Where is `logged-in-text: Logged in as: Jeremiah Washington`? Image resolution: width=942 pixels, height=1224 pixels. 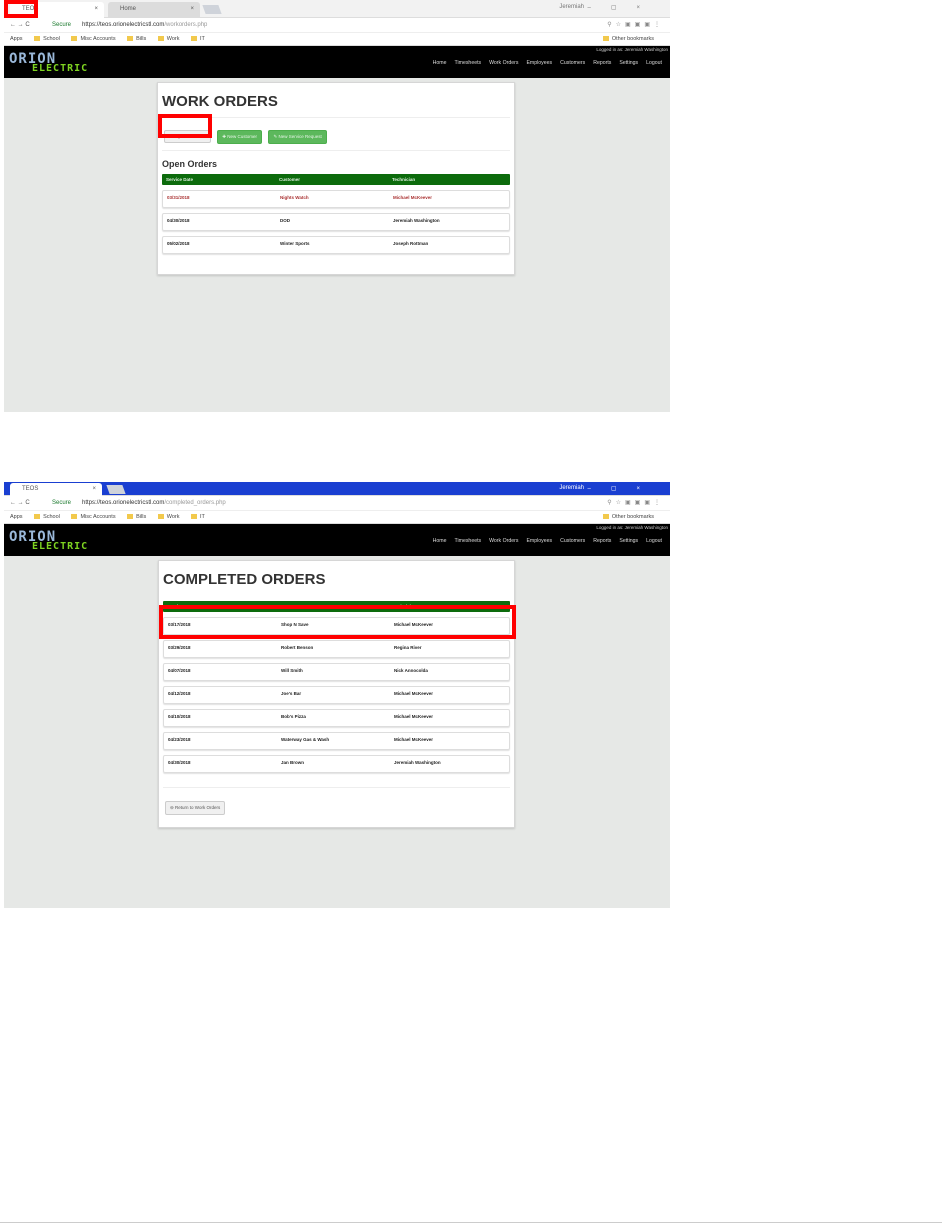
logged-in-text: Logged in as: Jeremiah Washington is located at coordinates (632, 49).